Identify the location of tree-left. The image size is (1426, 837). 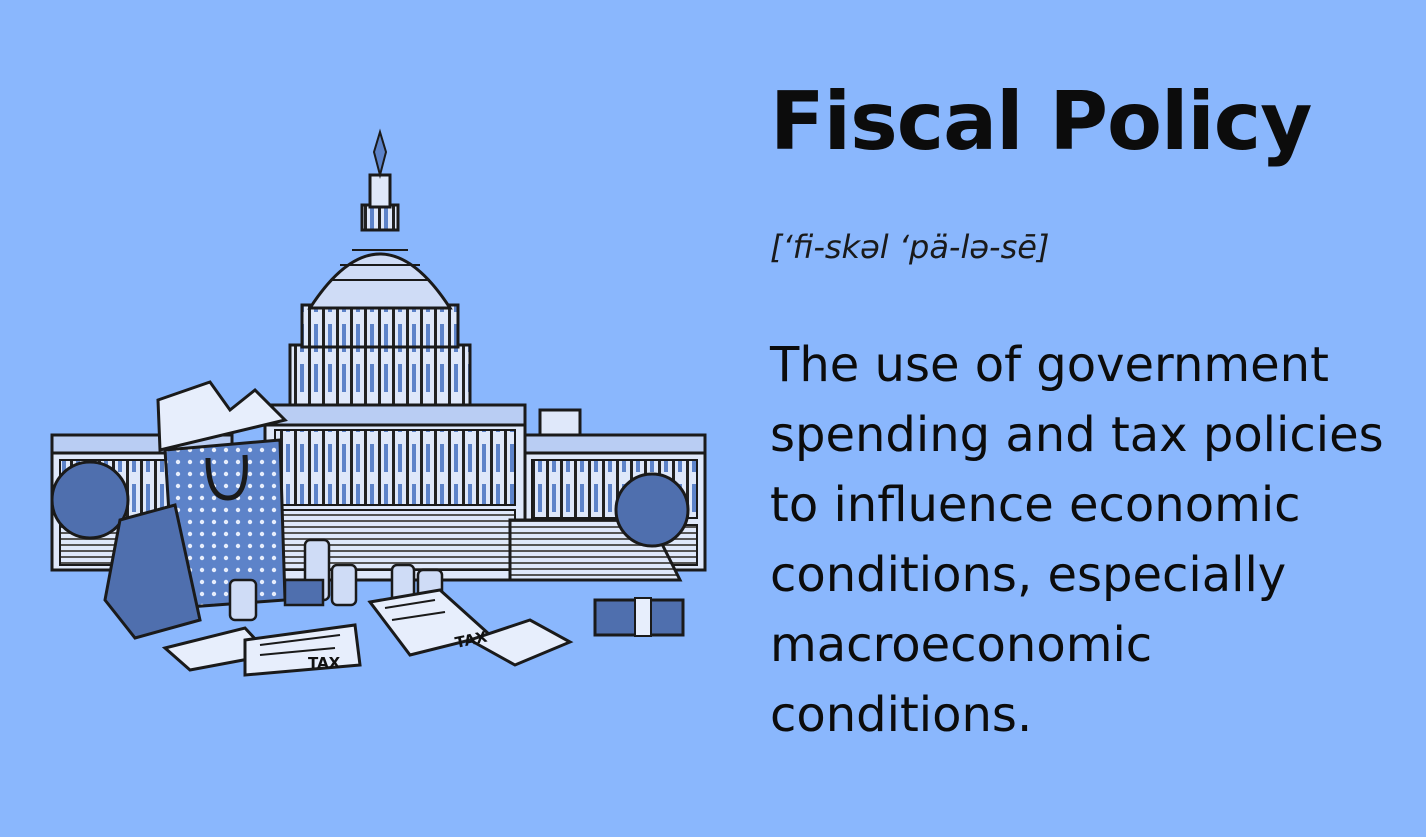
(90, 500).